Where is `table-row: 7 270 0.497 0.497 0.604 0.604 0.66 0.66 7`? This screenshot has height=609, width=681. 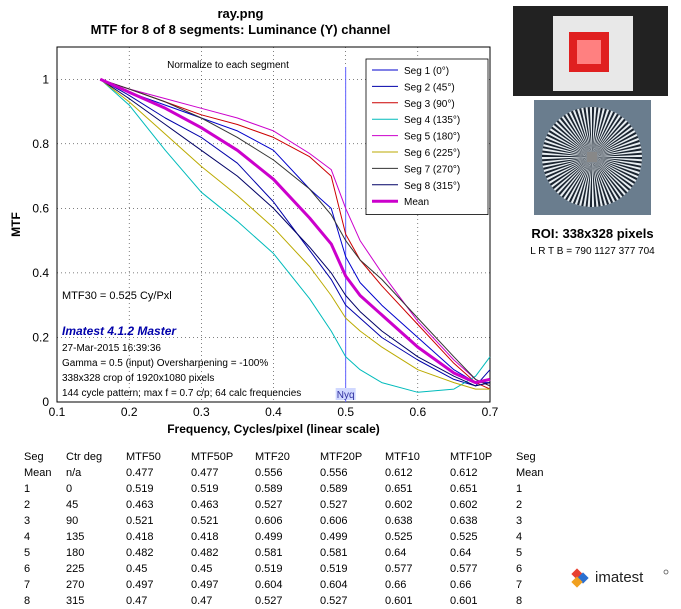
table-row: 7 270 0.497 0.497 0.604 0.604 0.66 0.66 7 is located at coordinates (286, 585).